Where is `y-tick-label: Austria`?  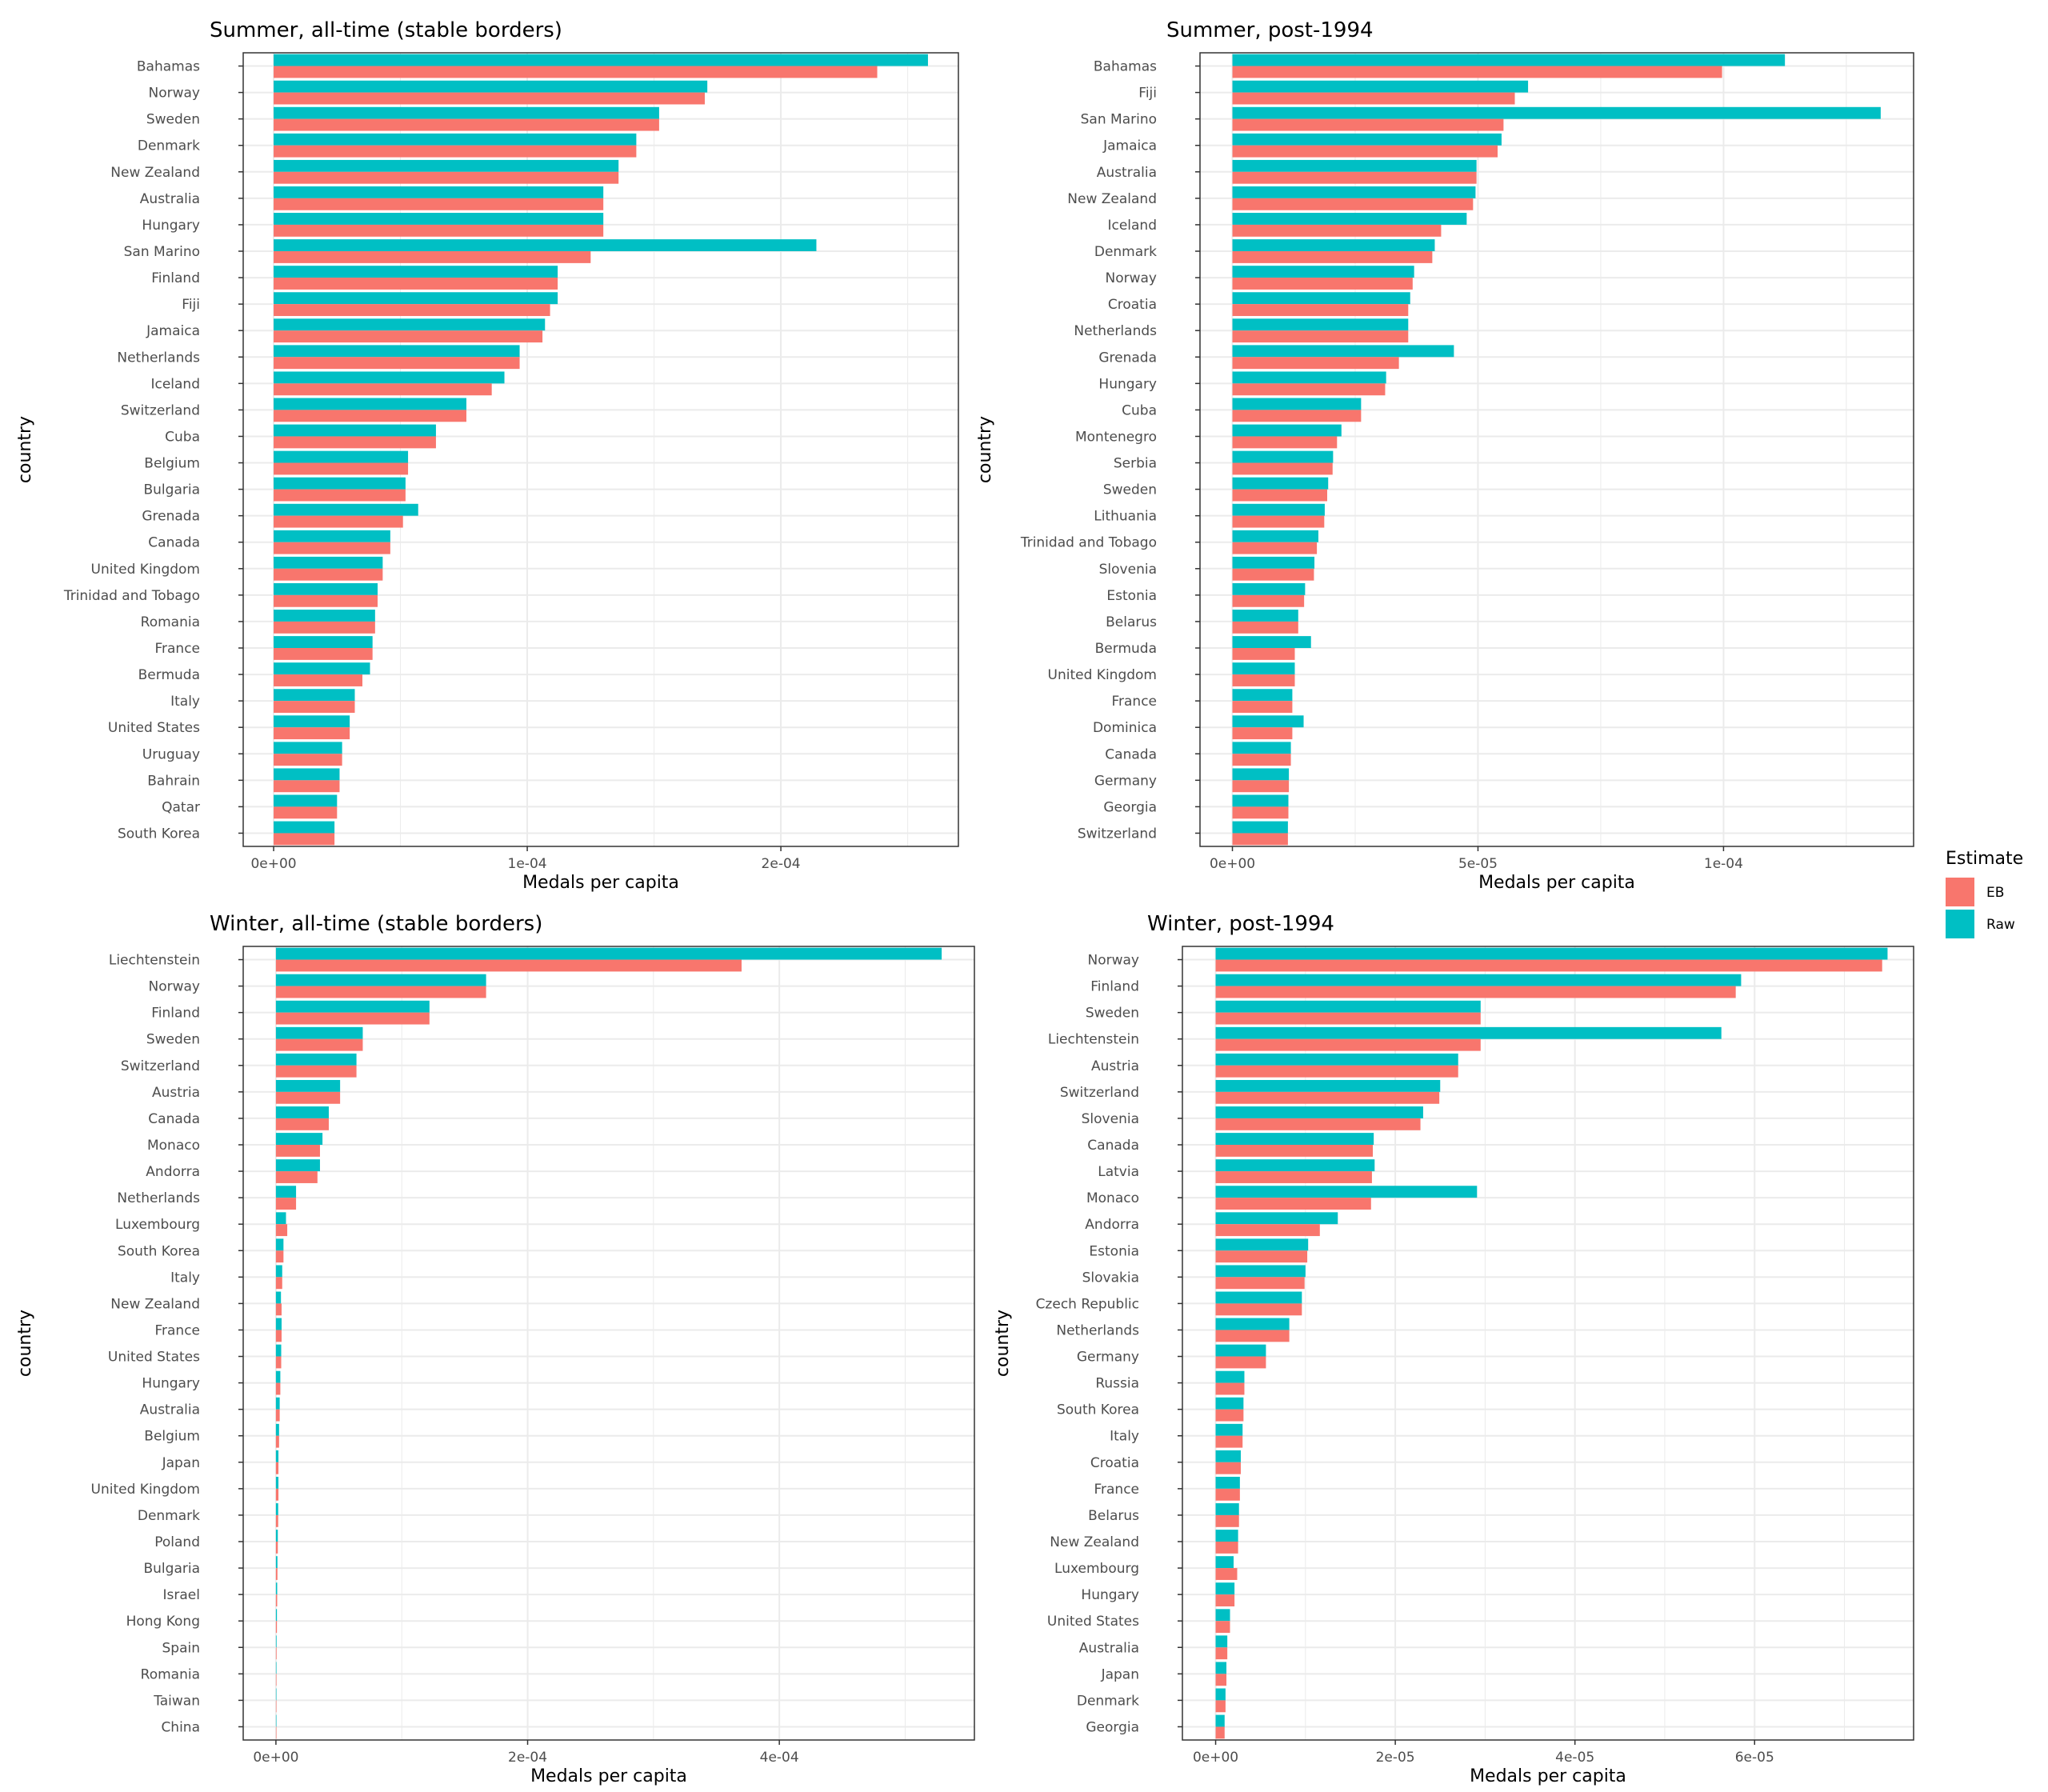 y-tick-label: Austria is located at coordinates (1115, 1066).